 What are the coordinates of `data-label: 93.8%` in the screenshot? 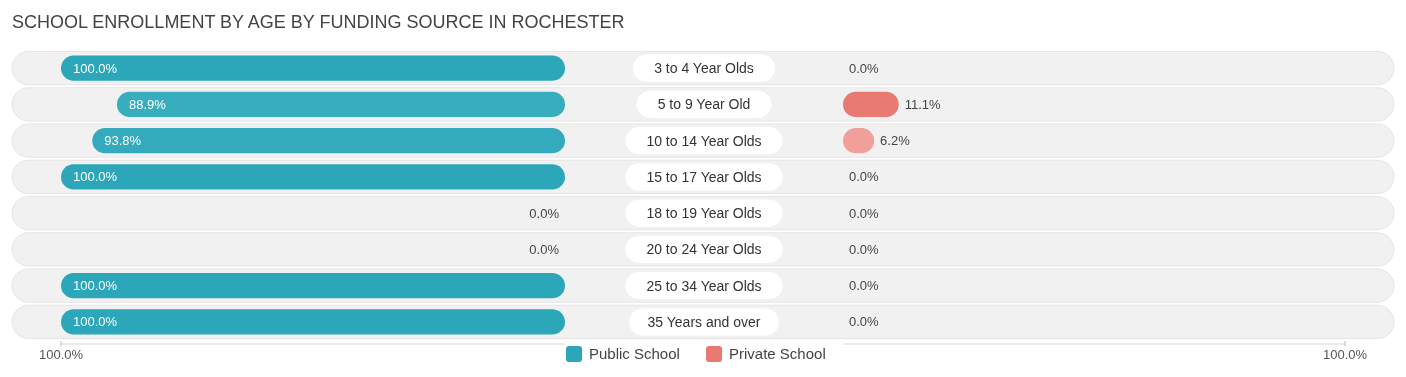 It's located at (123, 141).